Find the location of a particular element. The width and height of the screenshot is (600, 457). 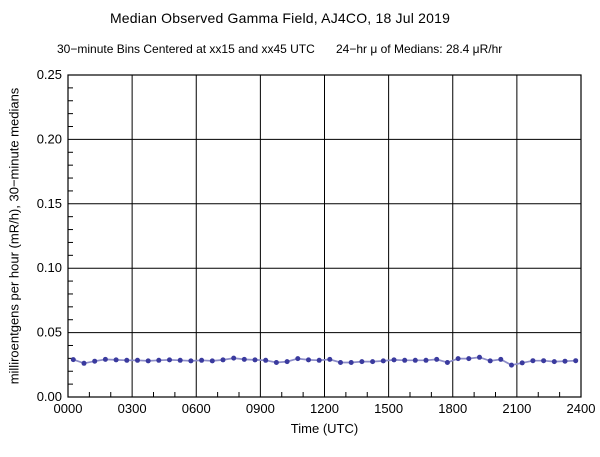

y-tick-label: 0.00 is located at coordinates (49, 396).